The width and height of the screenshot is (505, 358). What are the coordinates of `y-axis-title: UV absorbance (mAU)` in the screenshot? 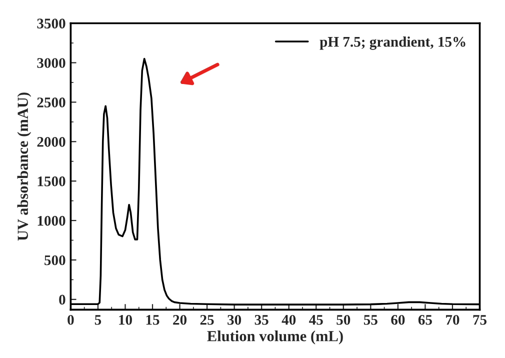 It's located at (24, 166).